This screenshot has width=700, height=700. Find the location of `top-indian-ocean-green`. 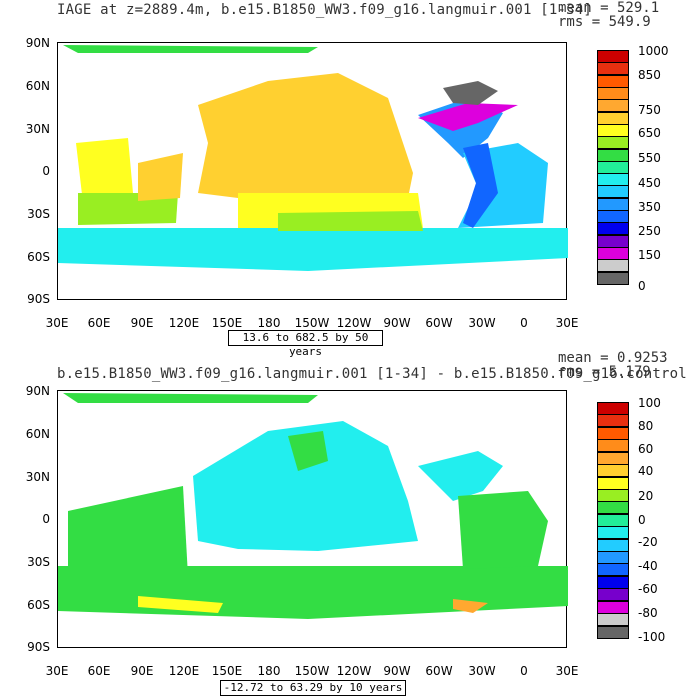

top-indian-ocean-green is located at coordinates (128, 209).